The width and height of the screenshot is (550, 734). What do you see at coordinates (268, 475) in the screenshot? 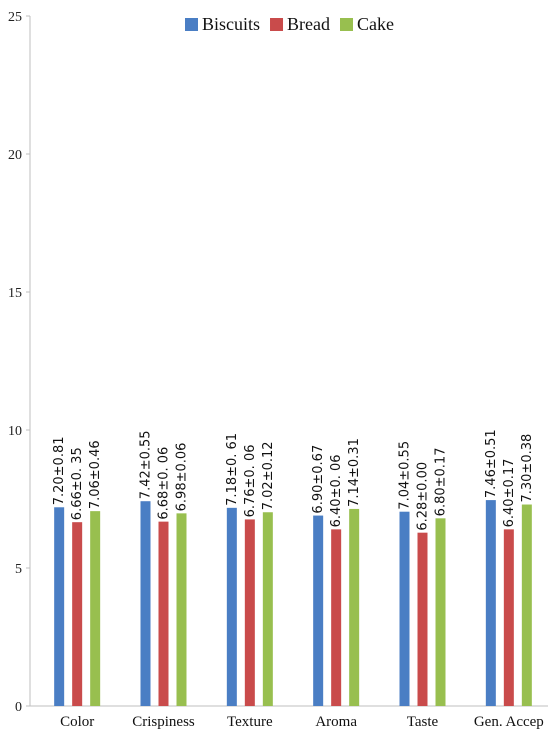
I see `data-label: 7.02±0.12` at bounding box center [268, 475].